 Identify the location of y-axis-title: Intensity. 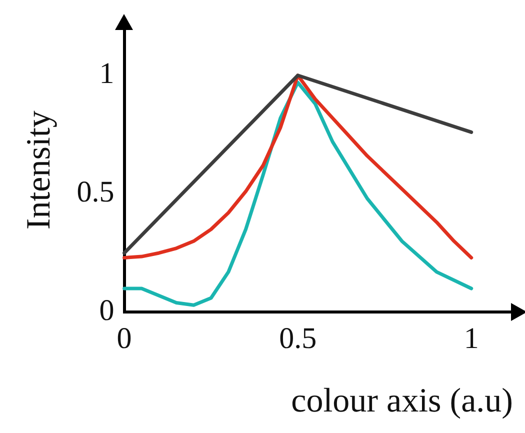
(39, 170).